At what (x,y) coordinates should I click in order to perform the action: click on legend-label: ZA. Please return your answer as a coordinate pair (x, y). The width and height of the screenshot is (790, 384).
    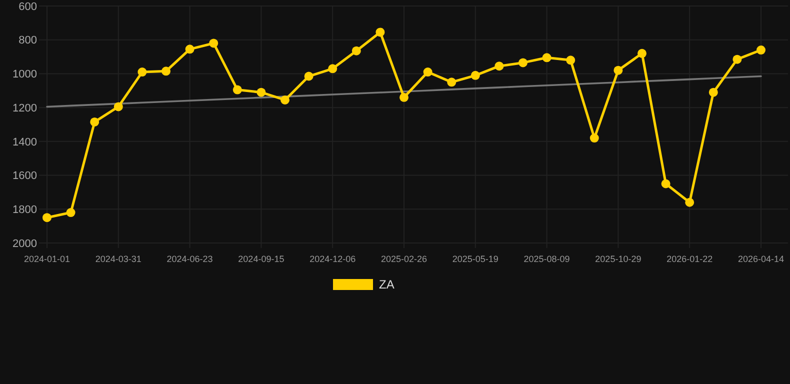
    Looking at the image, I should click on (386, 285).